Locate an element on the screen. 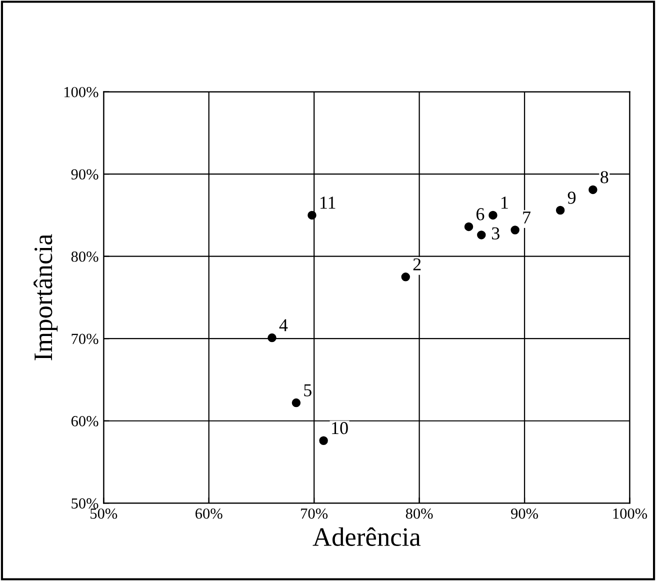 The width and height of the screenshot is (656, 581). annotation: 6 is located at coordinates (480, 214).